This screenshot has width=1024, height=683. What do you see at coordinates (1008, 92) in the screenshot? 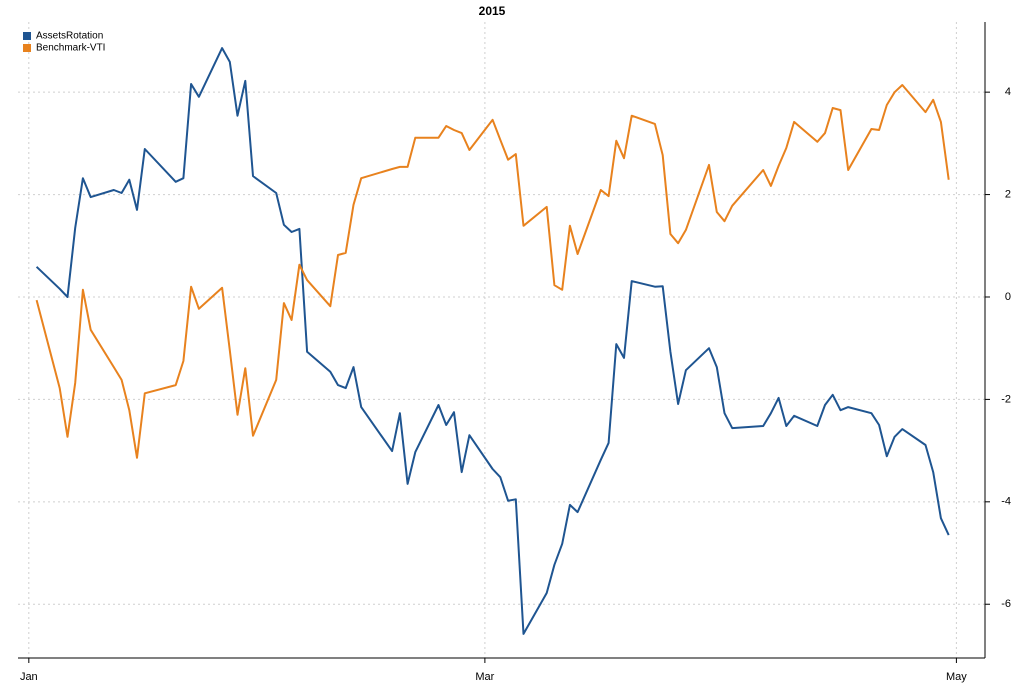
I see `y-tick-label: 4` at bounding box center [1008, 92].